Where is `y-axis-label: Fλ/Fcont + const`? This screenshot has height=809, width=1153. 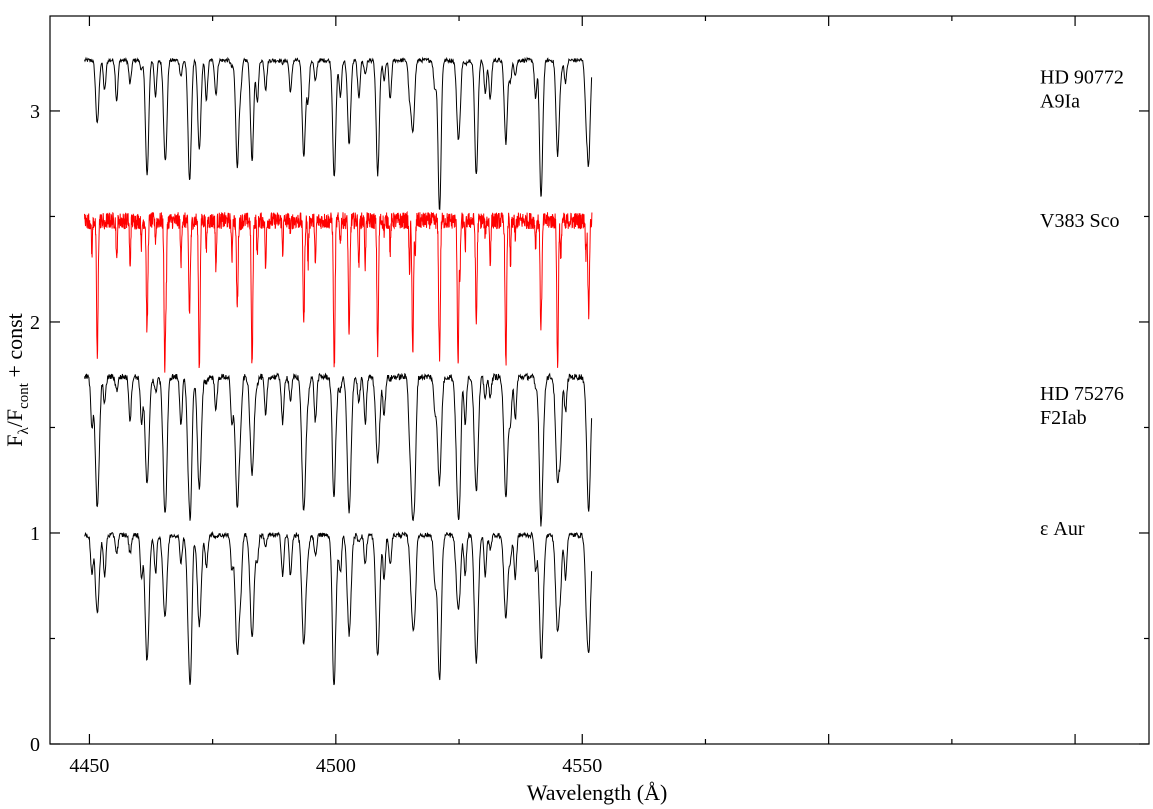 y-axis-label: Fλ/Fcont + const is located at coordinates (17, 380).